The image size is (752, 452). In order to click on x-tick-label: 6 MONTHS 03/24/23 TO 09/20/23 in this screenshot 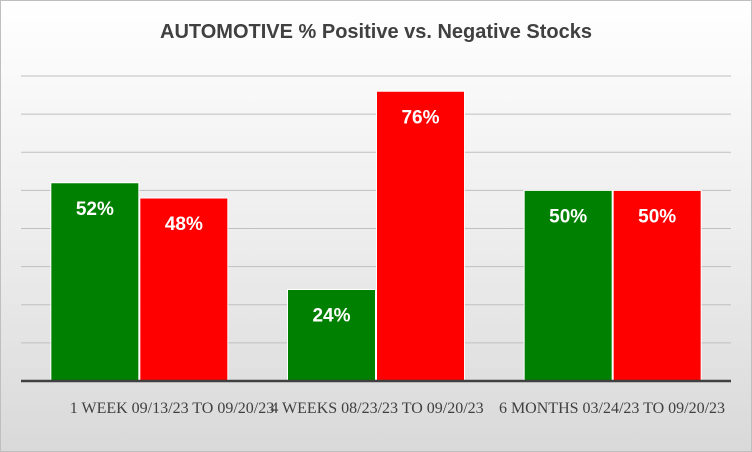, I will do `click(612, 408)`.